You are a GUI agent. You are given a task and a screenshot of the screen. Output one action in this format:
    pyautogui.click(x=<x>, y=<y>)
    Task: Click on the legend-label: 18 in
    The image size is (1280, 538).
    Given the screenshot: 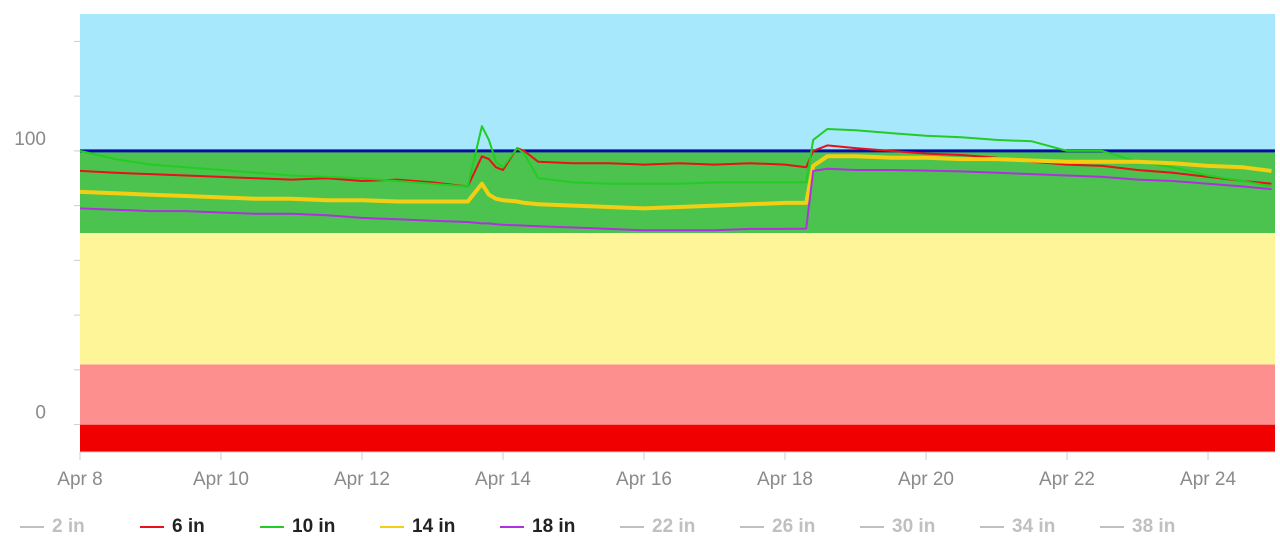 What is the action you would take?
    pyautogui.click(x=553, y=526)
    